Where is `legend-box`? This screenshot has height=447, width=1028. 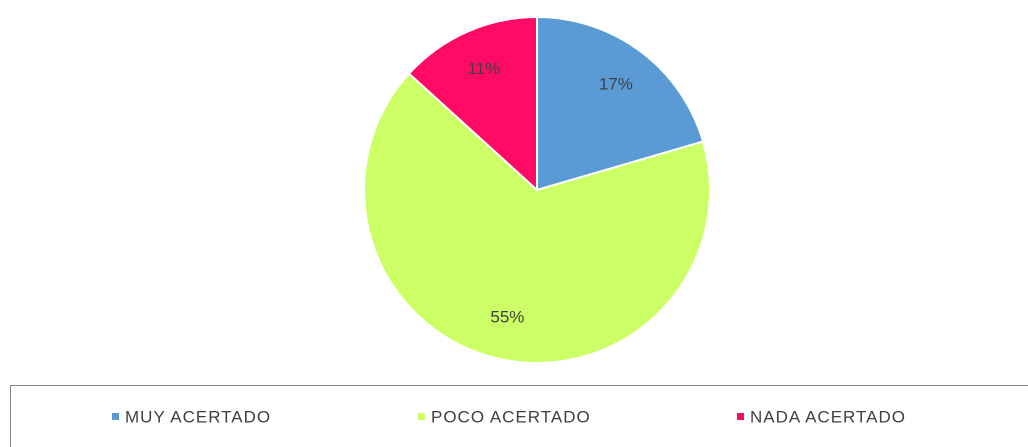 legend-box is located at coordinates (519, 416).